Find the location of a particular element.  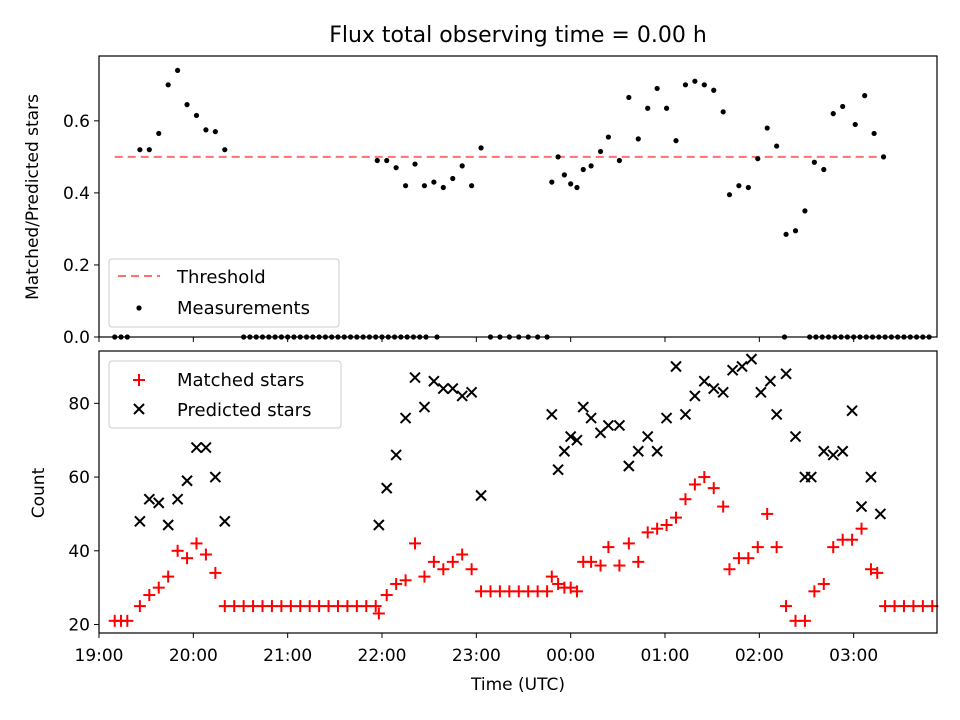

x-tick-label: 21:00 is located at coordinates (287, 656).